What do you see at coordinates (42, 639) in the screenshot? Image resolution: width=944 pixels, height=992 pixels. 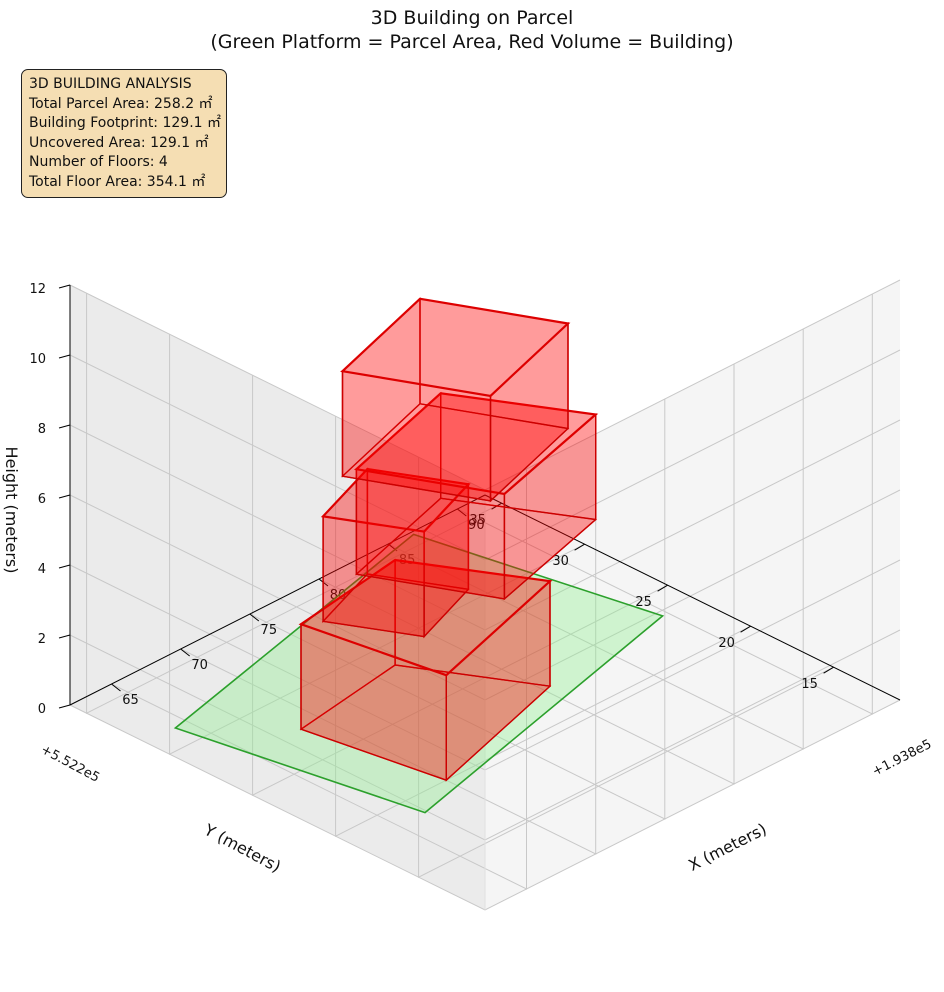 I see `z-tick-label: 2` at bounding box center [42, 639].